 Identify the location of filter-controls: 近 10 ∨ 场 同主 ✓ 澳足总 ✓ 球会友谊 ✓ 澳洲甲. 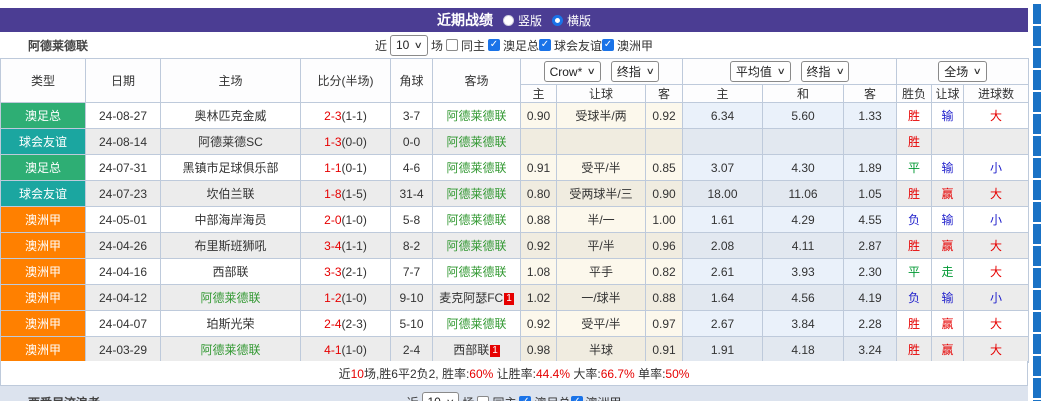
(514, 45).